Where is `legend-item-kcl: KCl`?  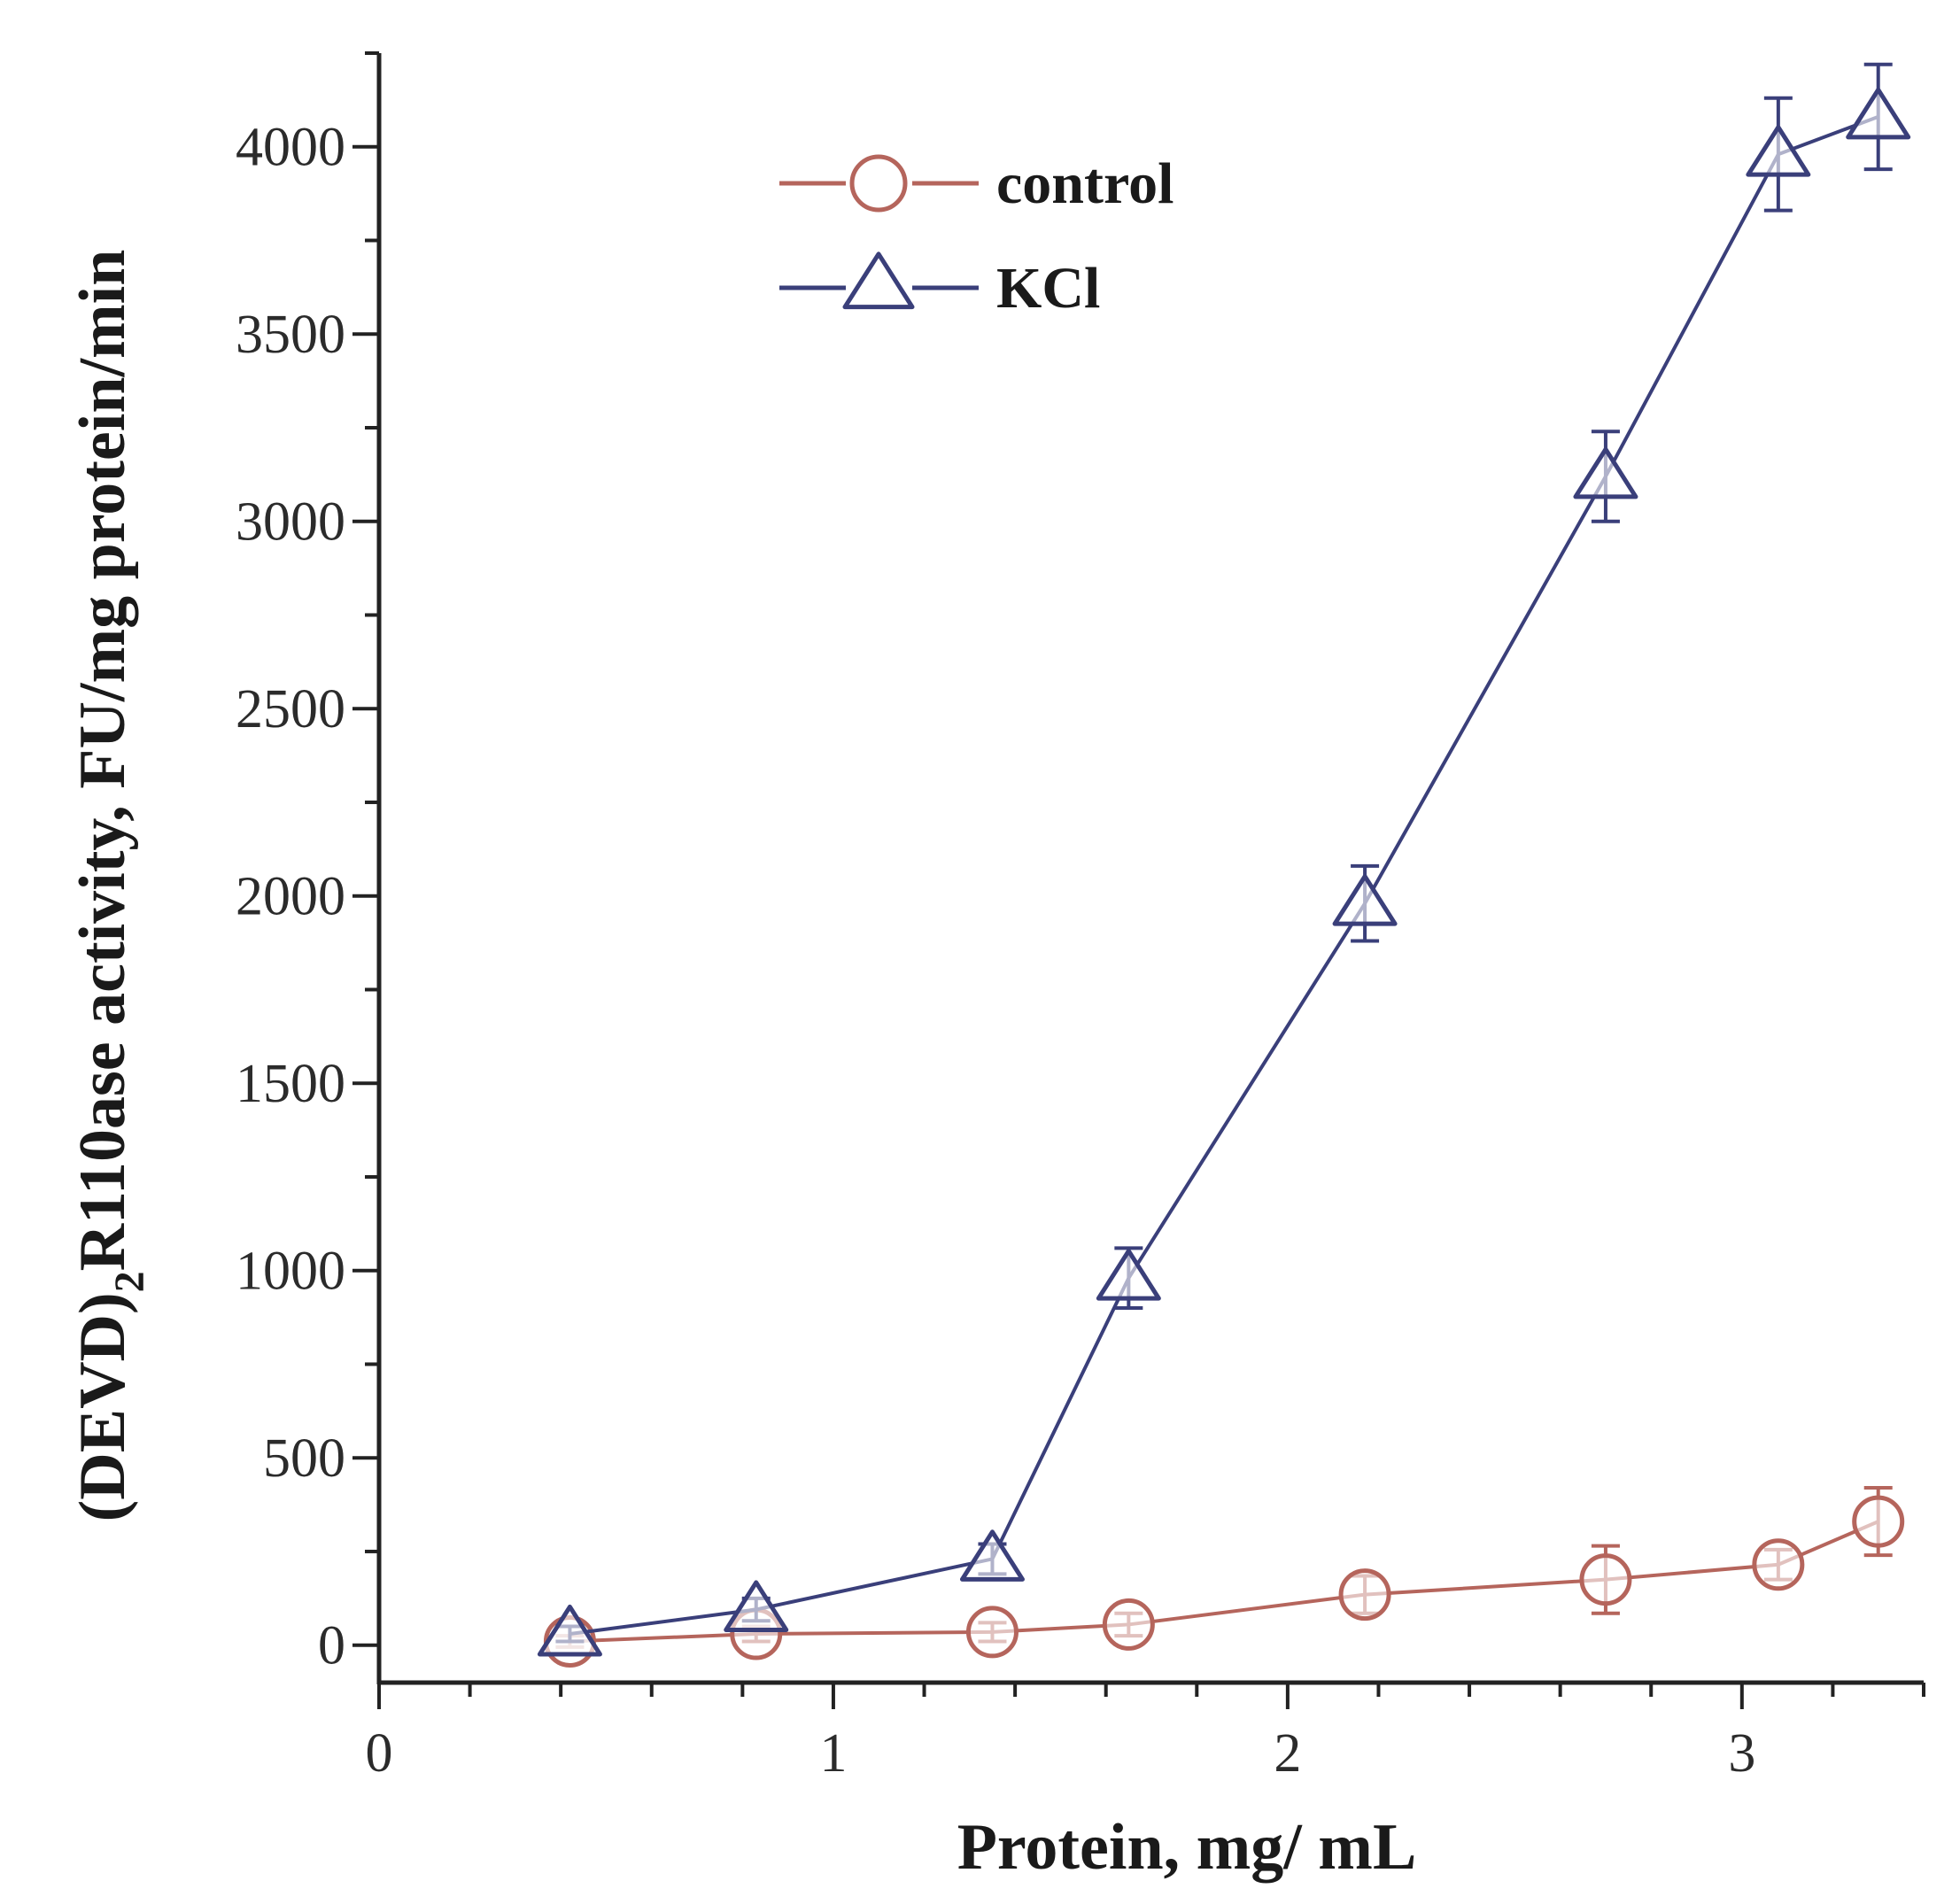 legend-item-kcl: KCl is located at coordinates (939, 286).